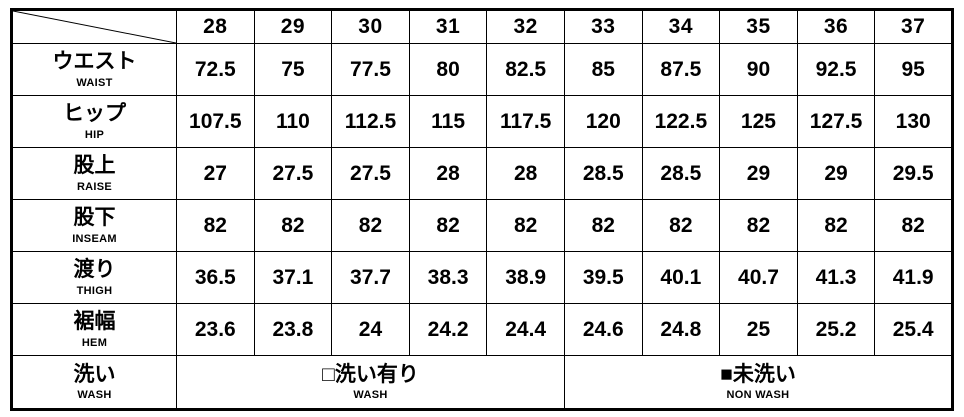 The width and height of the screenshot is (964, 417). What do you see at coordinates (758, 395) in the screenshot?
I see `wash-group-label-english: NON WASH` at bounding box center [758, 395].